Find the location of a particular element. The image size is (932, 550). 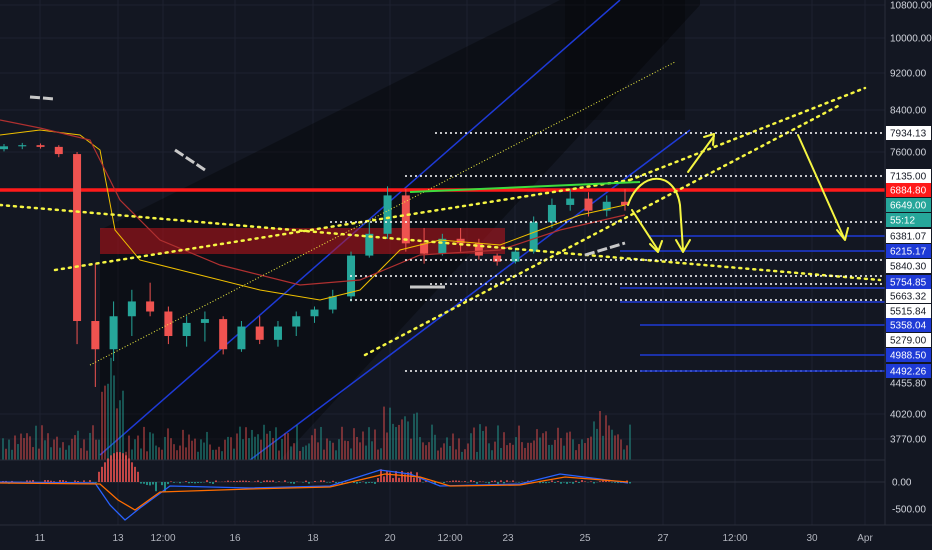

trendline-dotted-upper-ext is located at coordinates (747, 134).